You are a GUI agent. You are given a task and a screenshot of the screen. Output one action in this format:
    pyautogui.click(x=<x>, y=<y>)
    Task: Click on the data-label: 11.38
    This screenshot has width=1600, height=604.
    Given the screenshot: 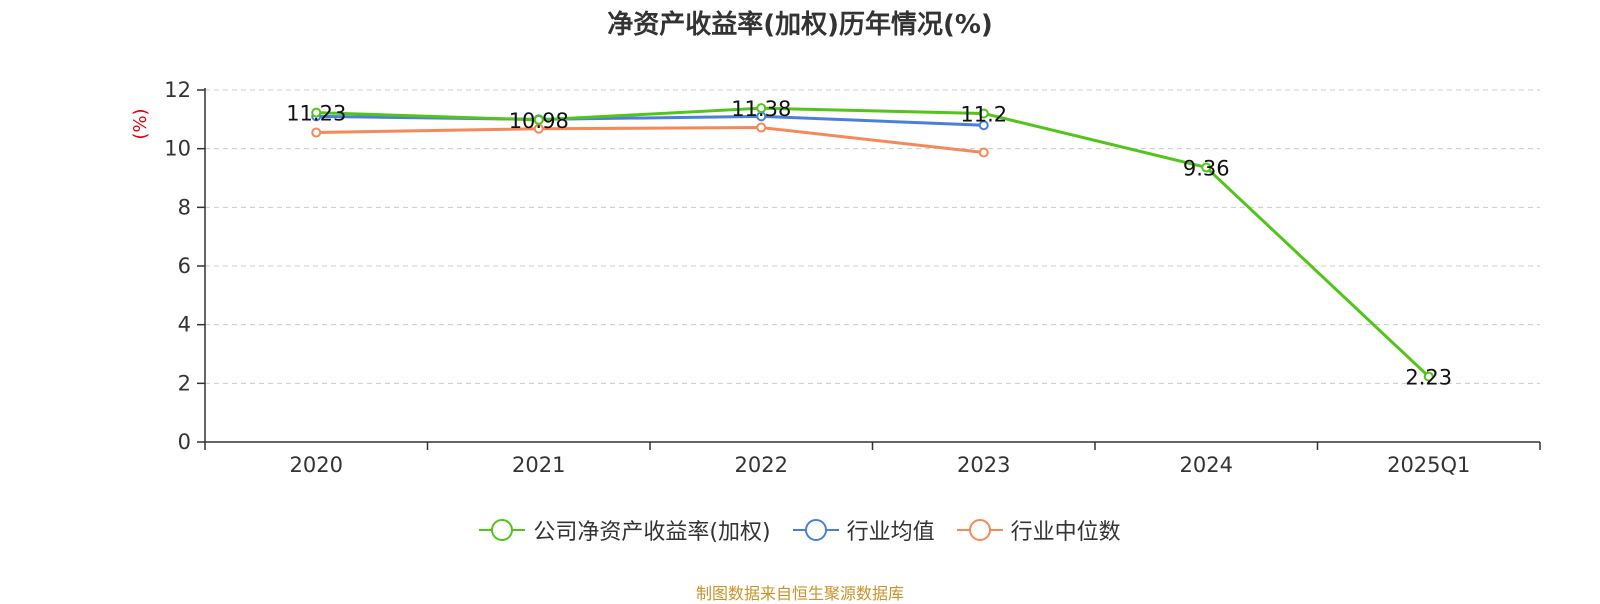 What is the action you would take?
    pyautogui.click(x=761, y=109)
    